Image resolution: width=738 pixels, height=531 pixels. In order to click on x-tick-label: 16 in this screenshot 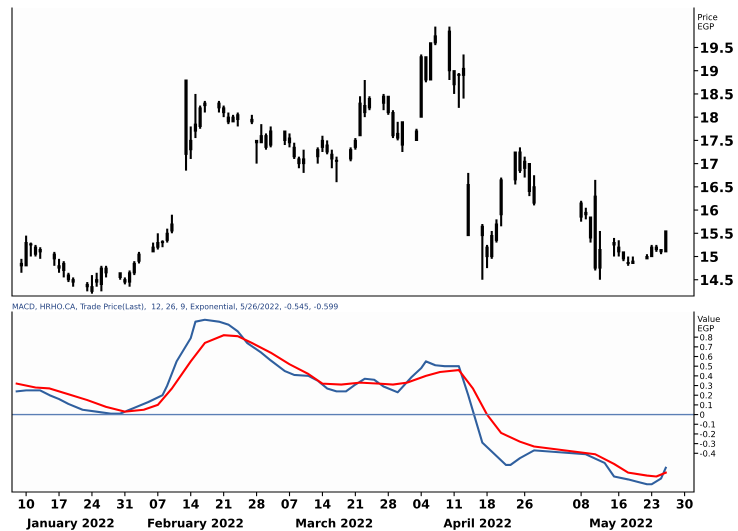, I will do `click(619, 504)`.